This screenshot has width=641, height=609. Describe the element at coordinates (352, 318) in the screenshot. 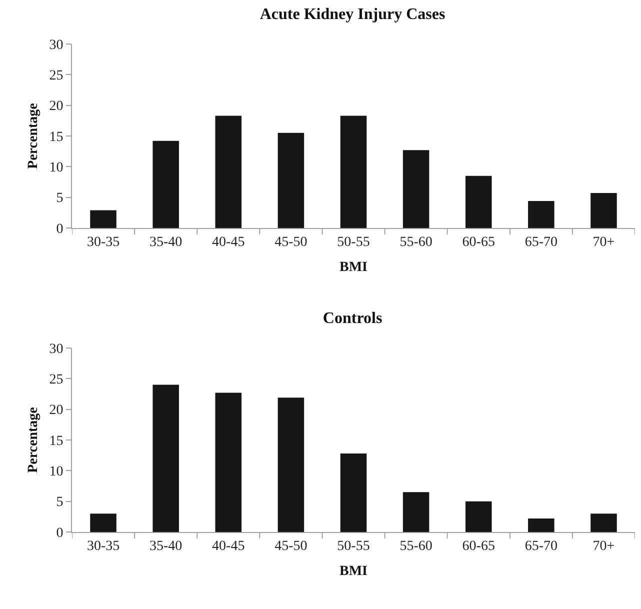

I see `chart-title: Controls` at that location.